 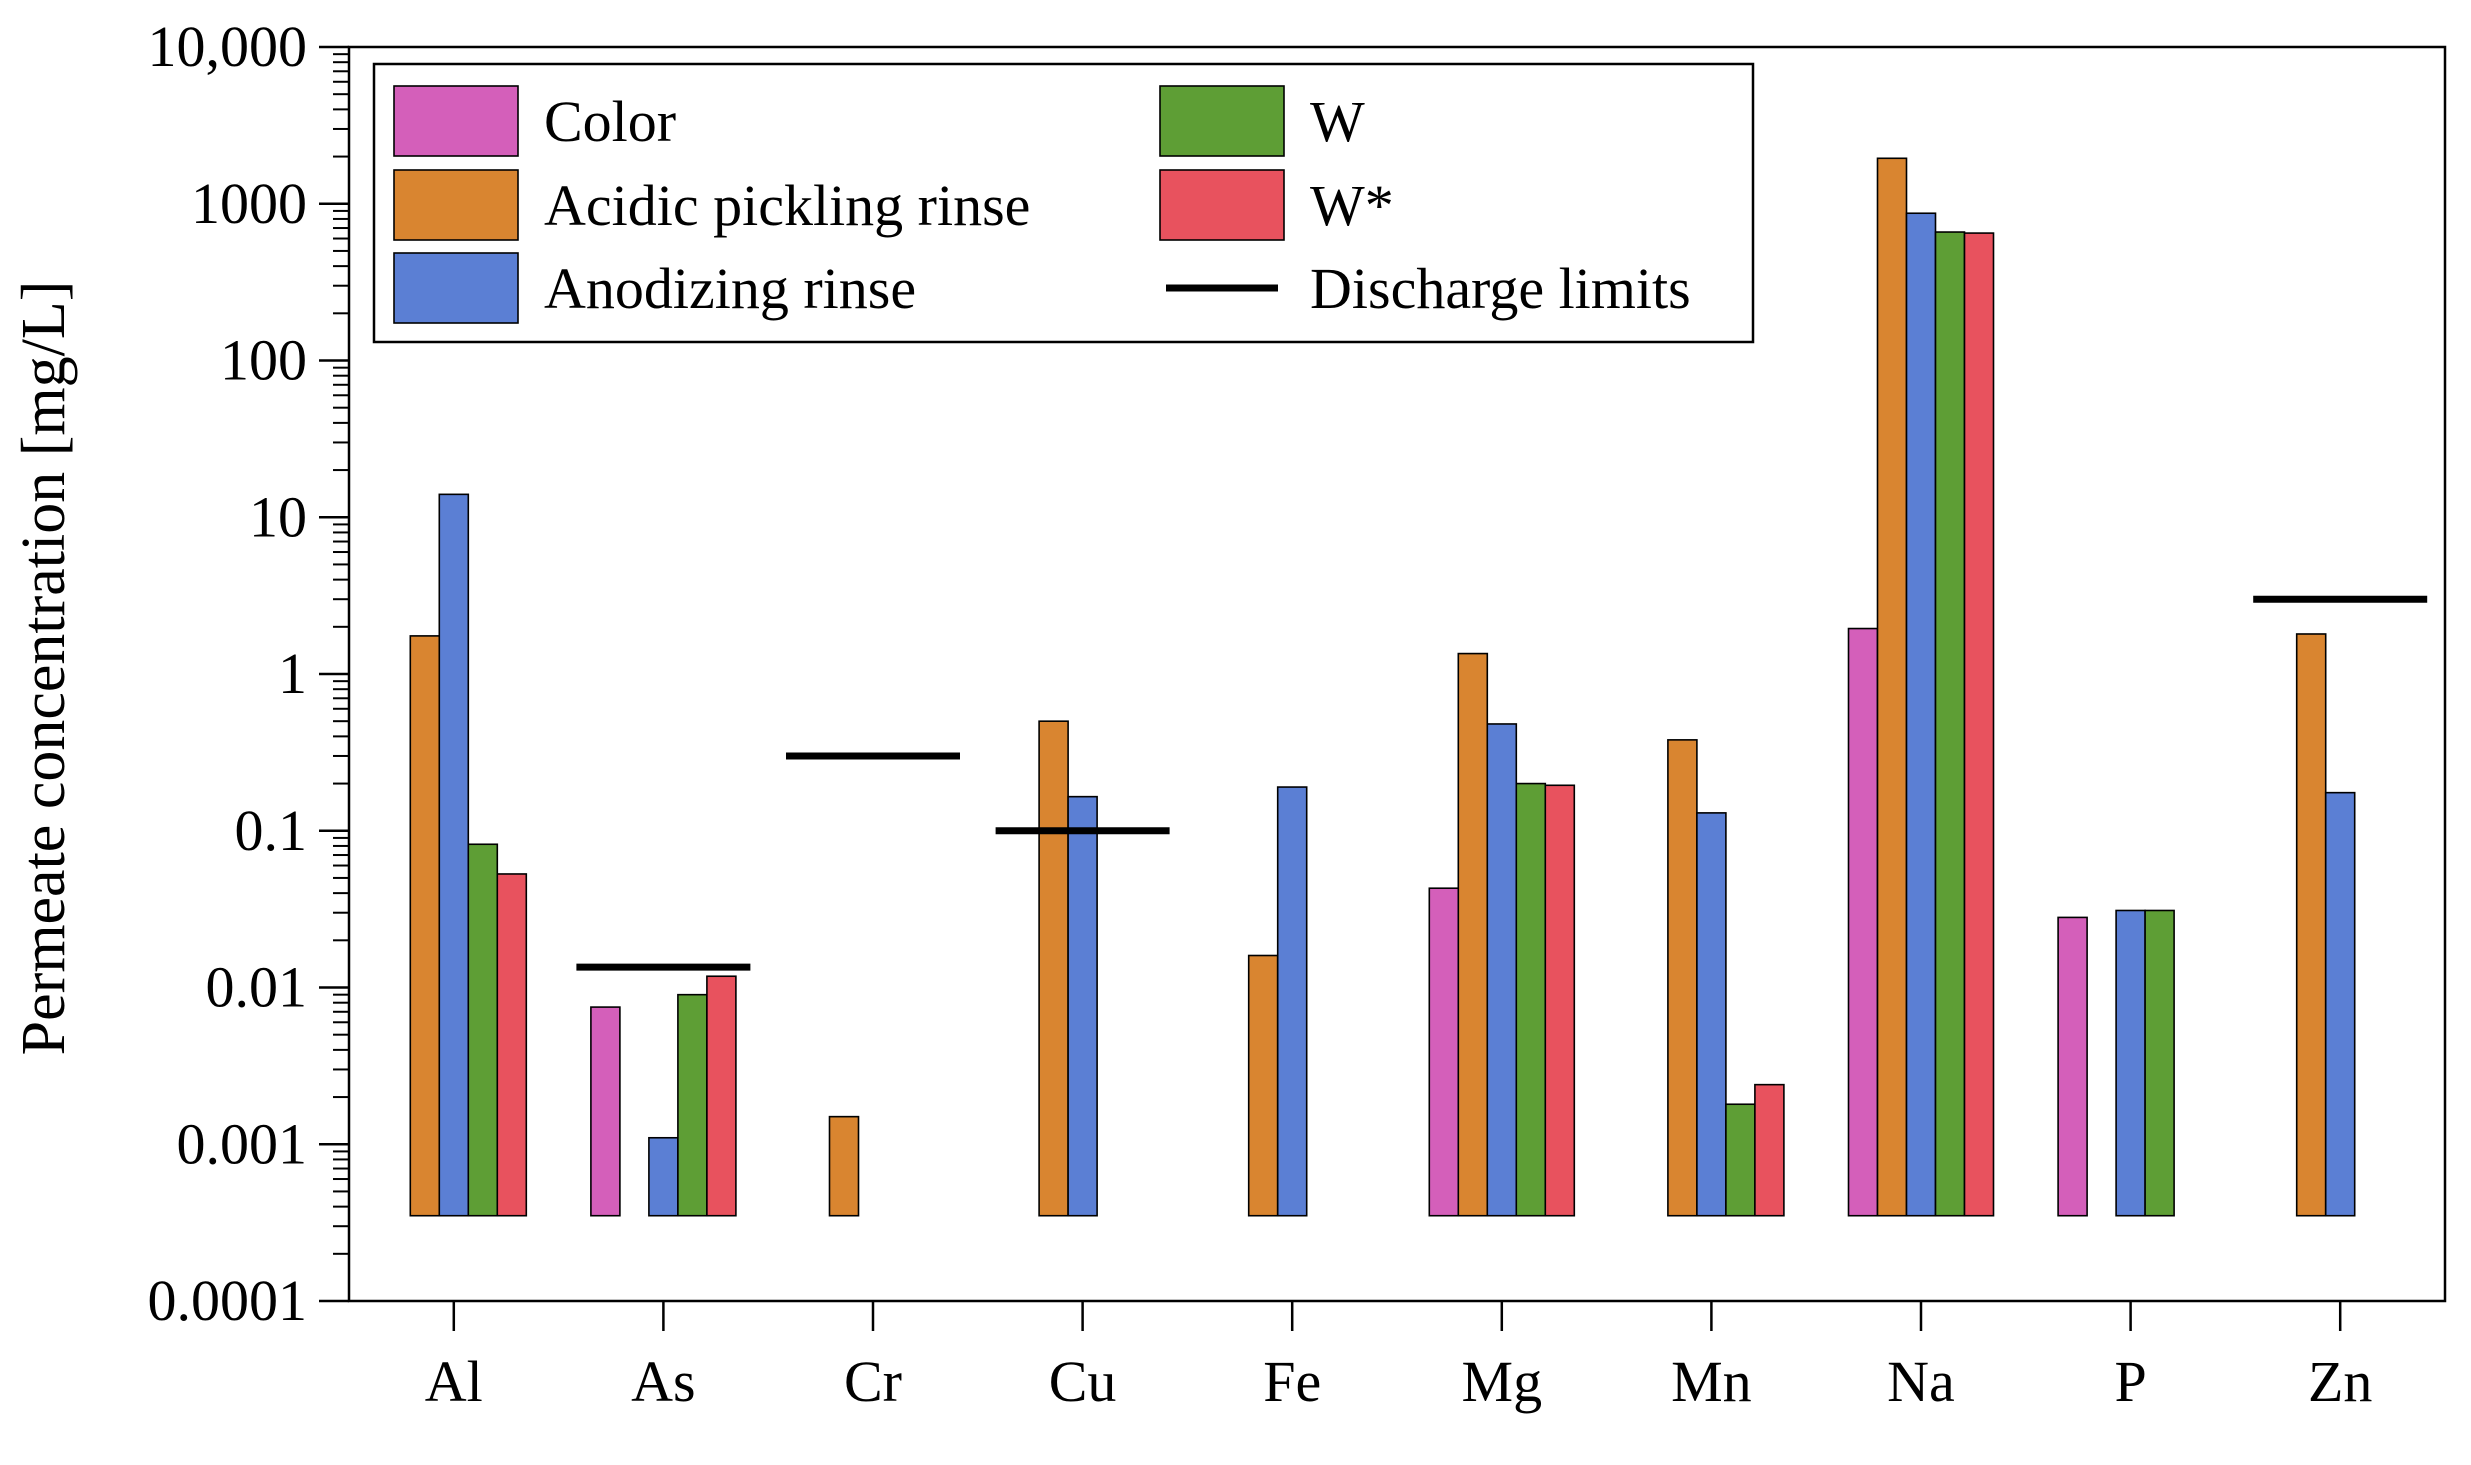 What do you see at coordinates (1352, 205) in the screenshot?
I see `legend-label-w-: W*` at bounding box center [1352, 205].